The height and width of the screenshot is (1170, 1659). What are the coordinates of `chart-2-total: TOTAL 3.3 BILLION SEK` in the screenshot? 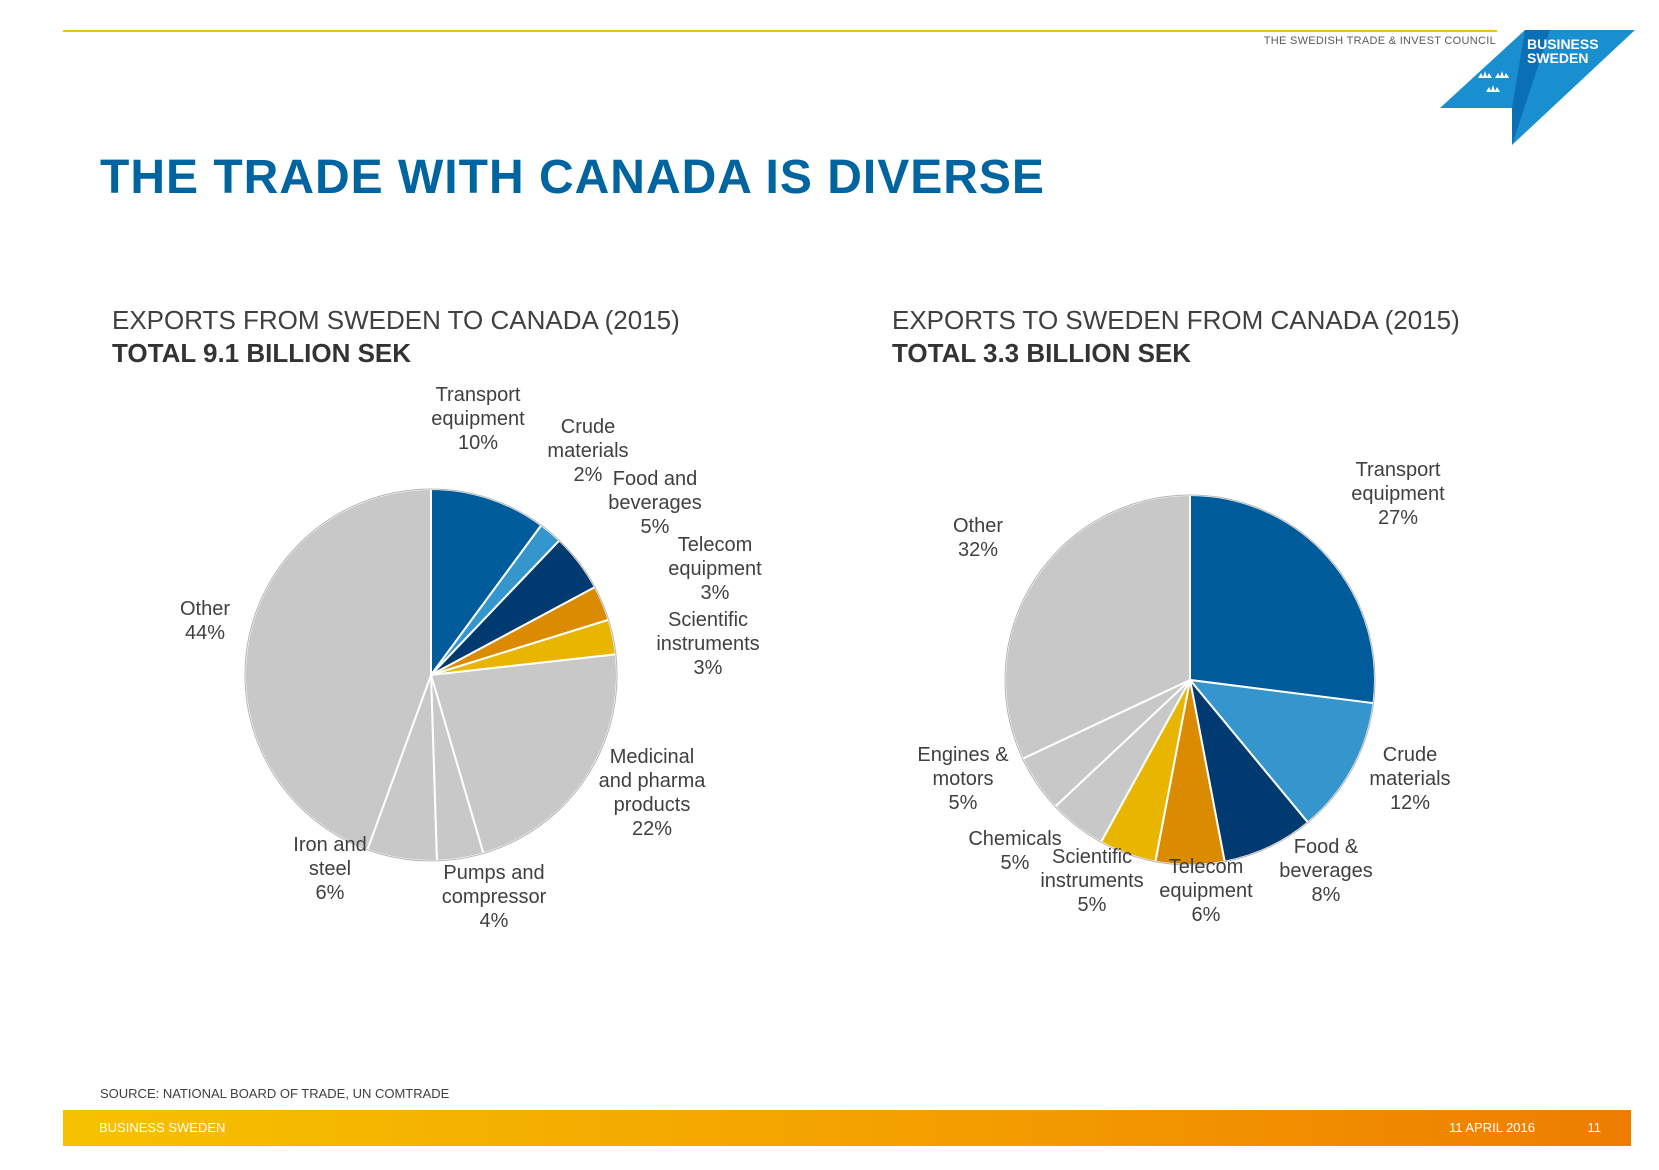 It's located at (1042, 353).